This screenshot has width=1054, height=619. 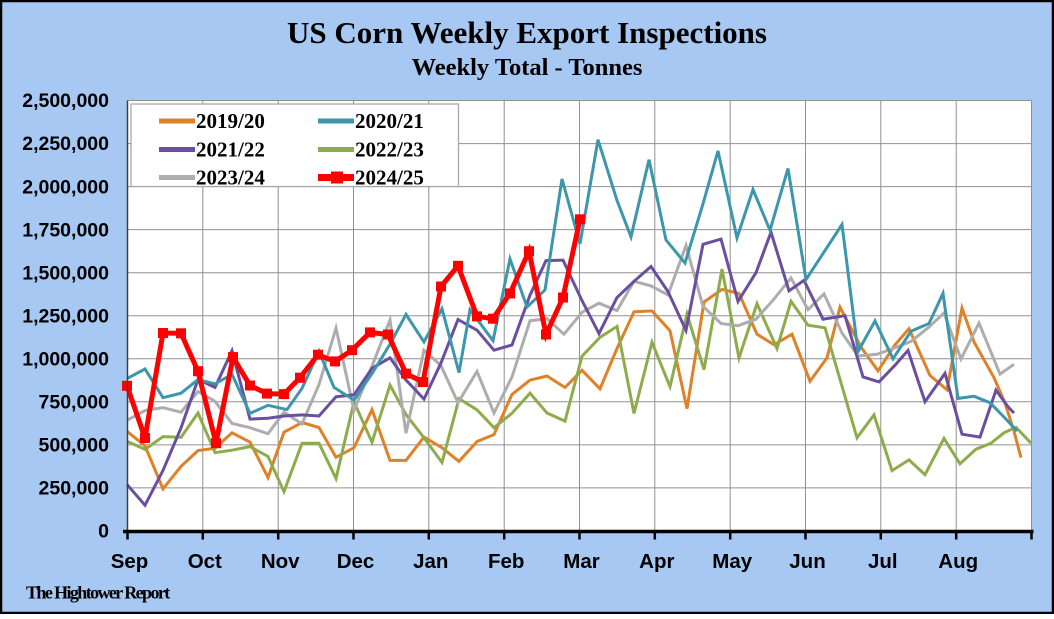 I want to click on svg-text: 2,000,000, so click(x=65, y=187).